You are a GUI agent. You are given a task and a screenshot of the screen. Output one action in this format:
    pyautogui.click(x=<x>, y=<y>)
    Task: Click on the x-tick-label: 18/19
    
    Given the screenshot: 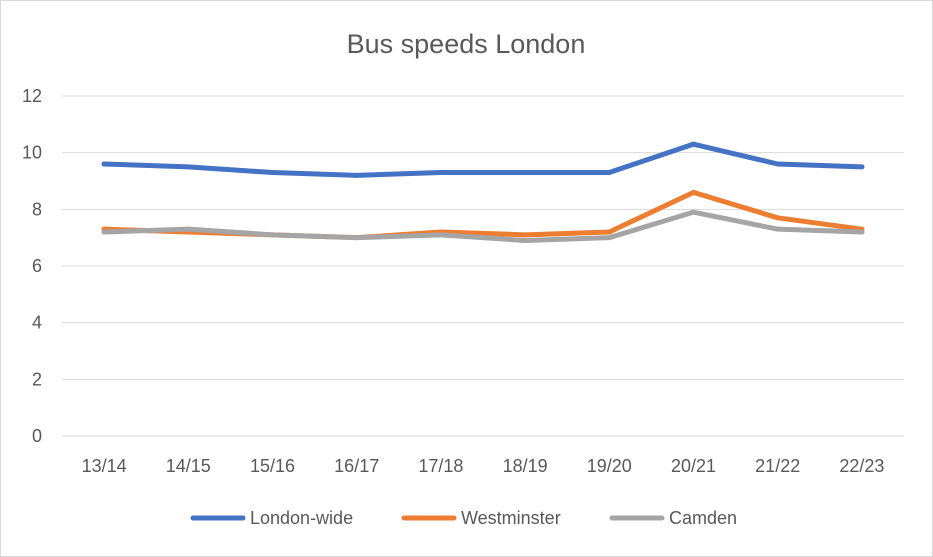 What is the action you would take?
    pyautogui.click(x=525, y=466)
    